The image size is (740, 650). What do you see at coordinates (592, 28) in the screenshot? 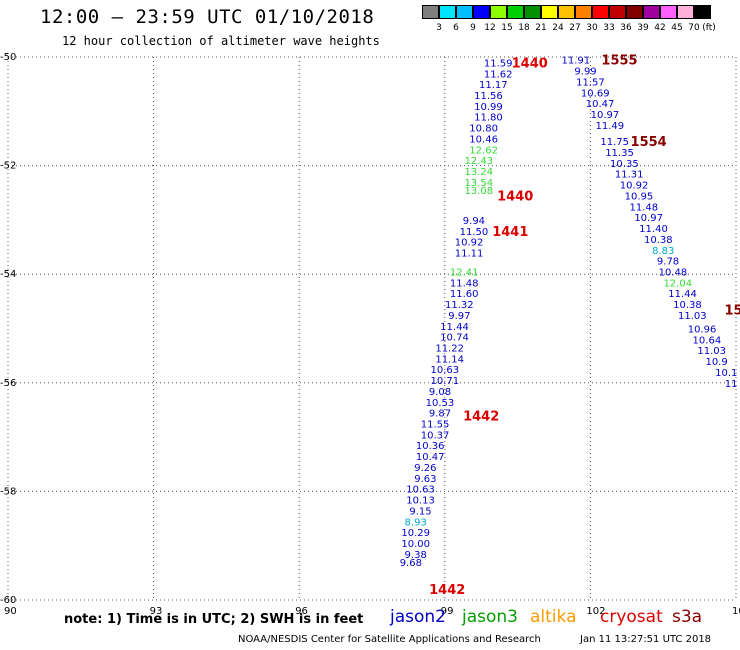
I see `colorbar-label: 30` at bounding box center [592, 28].